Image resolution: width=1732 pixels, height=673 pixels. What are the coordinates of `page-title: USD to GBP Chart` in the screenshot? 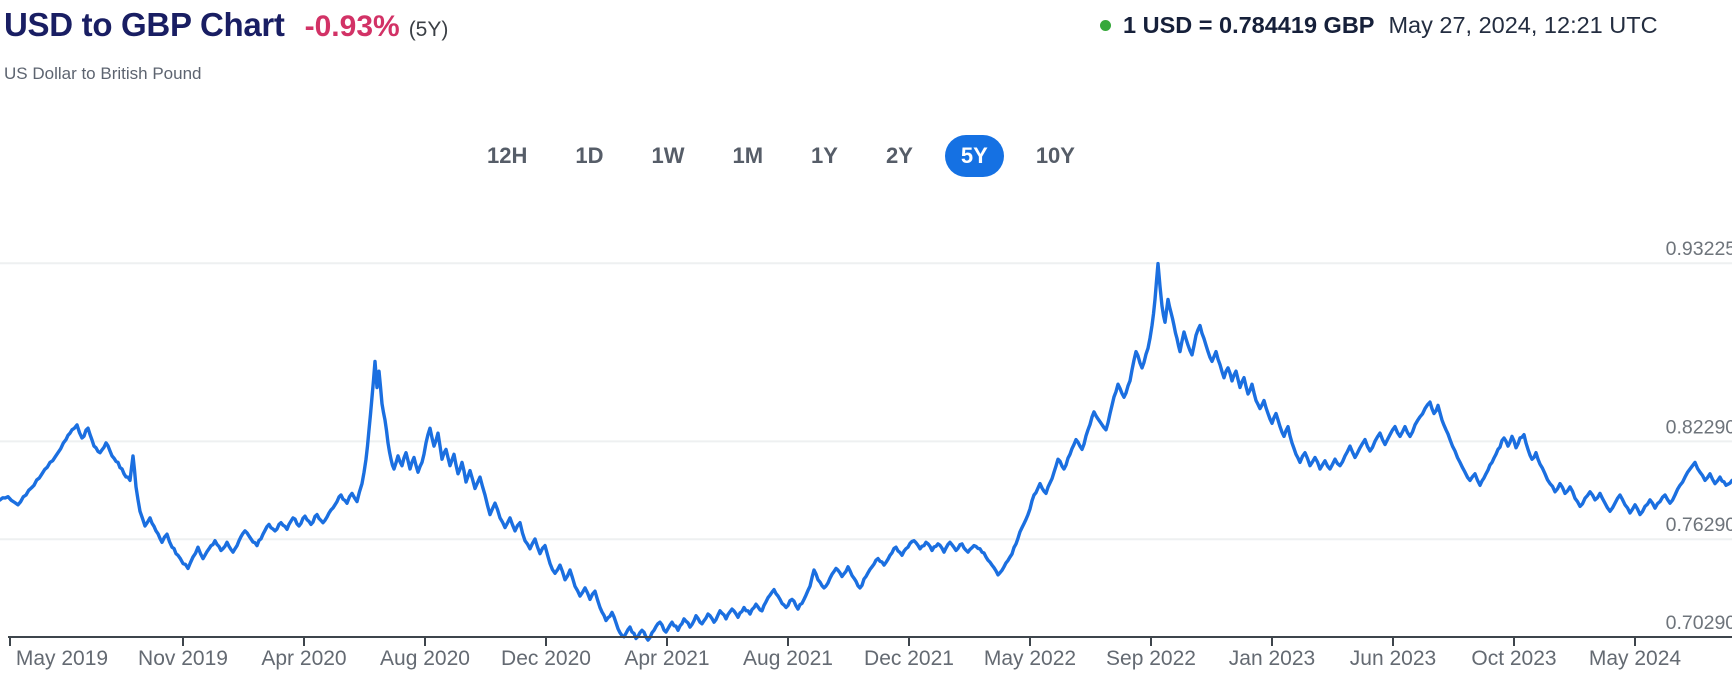 It's located at (144, 24).